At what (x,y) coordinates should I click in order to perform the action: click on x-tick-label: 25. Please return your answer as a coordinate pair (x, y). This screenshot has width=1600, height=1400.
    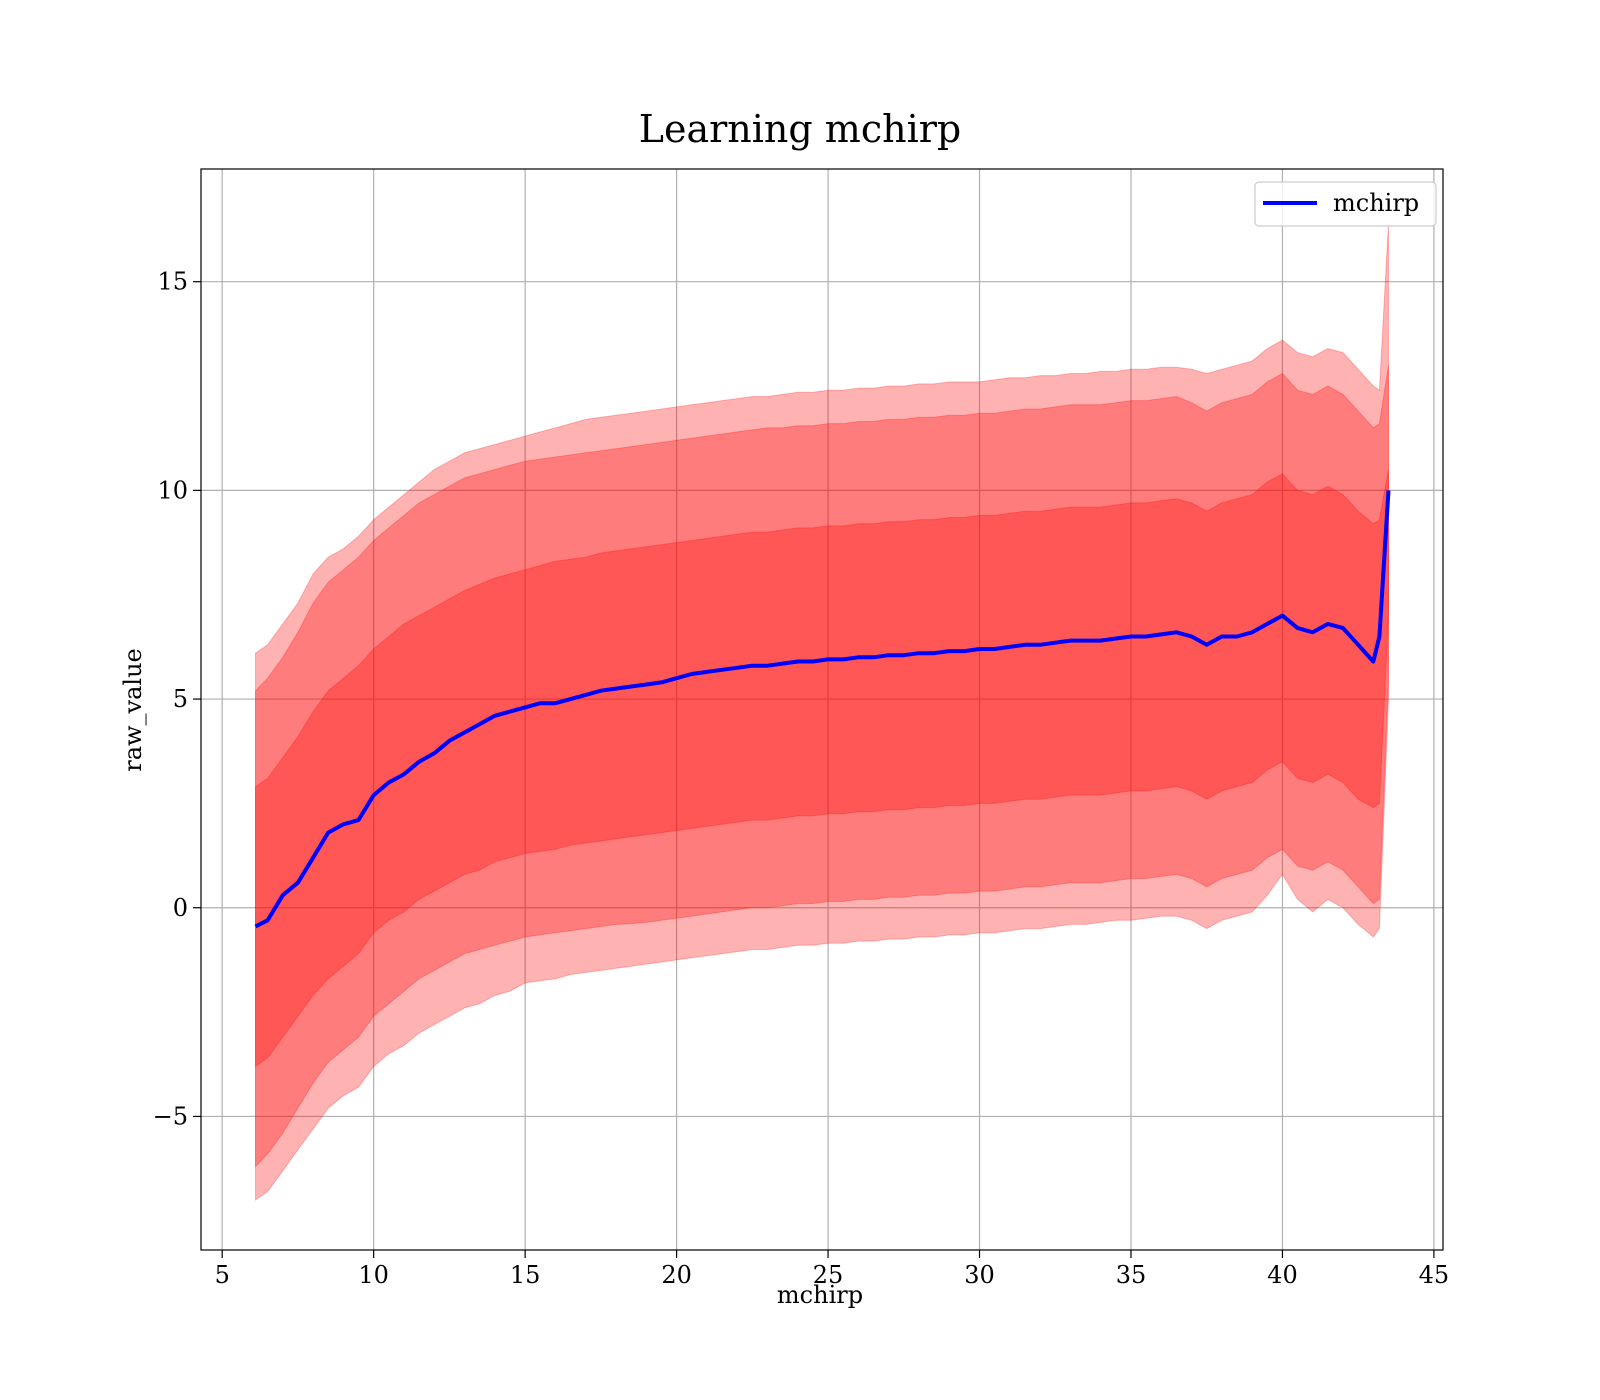
    Looking at the image, I should click on (828, 1275).